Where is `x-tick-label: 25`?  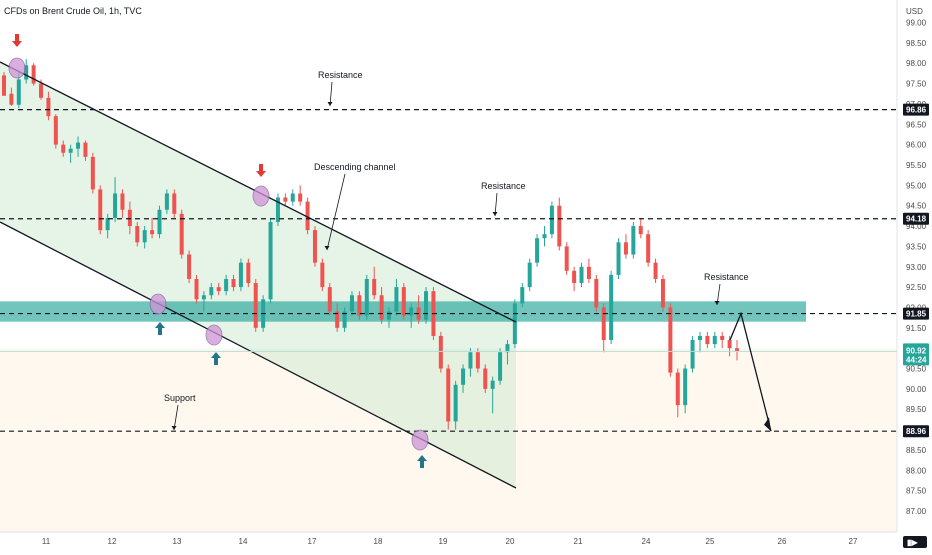 x-tick-label: 25 is located at coordinates (710, 541).